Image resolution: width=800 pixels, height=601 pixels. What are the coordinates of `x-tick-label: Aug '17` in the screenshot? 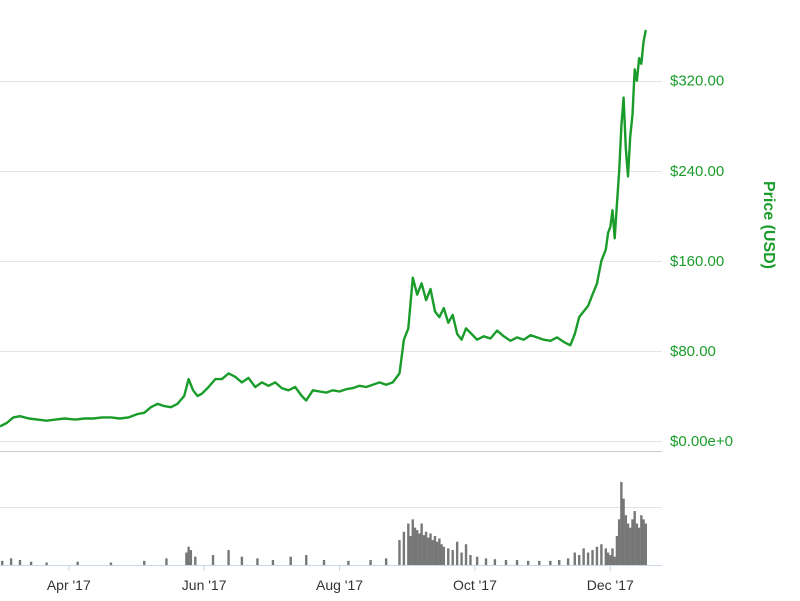 It's located at (339, 585).